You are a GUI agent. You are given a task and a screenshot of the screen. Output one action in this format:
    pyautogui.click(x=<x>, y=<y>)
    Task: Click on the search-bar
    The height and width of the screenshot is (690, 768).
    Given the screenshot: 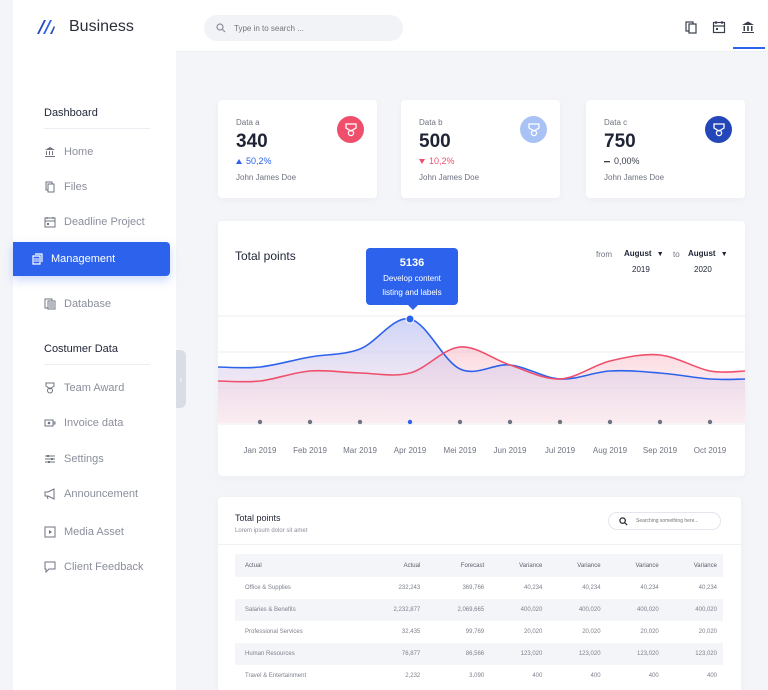 What is the action you would take?
    pyautogui.click(x=303, y=28)
    